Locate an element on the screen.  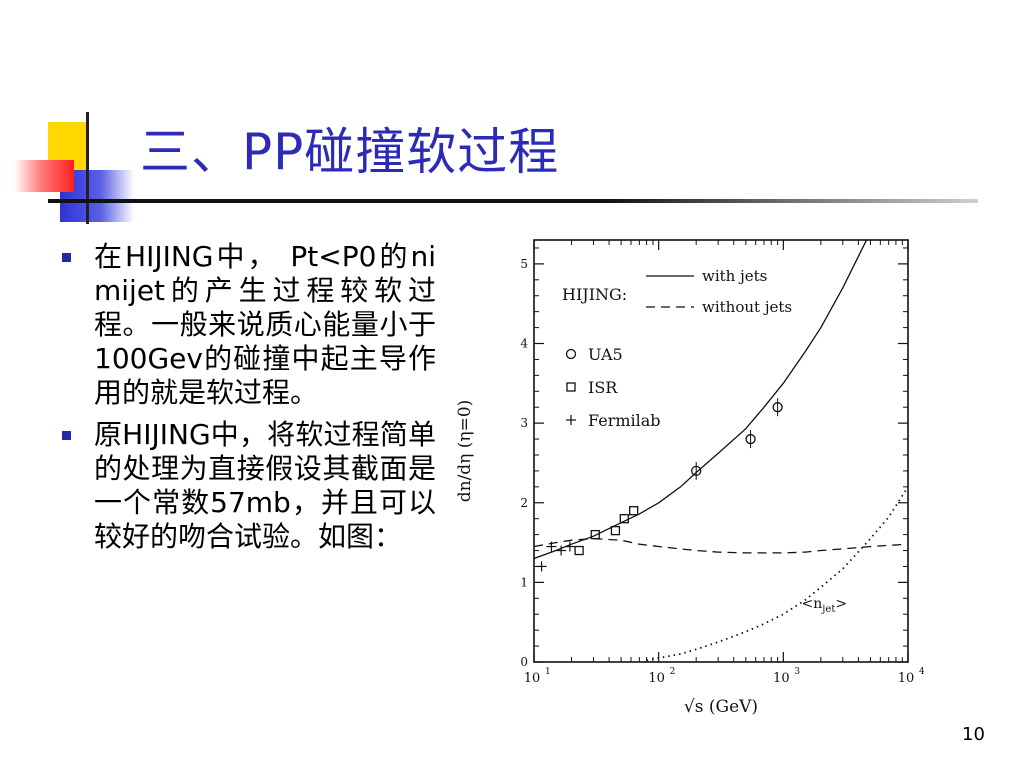
x-tick-exponent: 3 is located at coordinates (797, 672).